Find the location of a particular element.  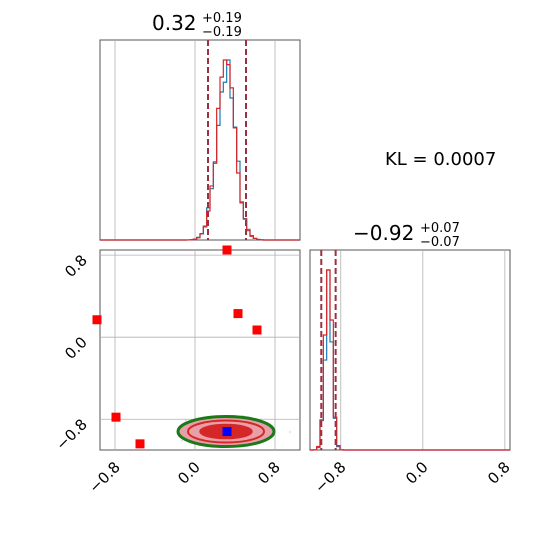

histogram-param1-blue is located at coordinates (200, 150).